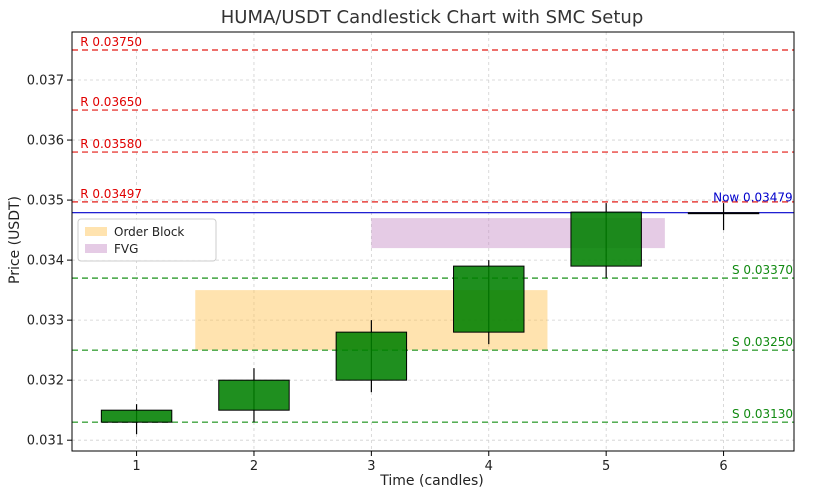 The height and width of the screenshot is (496, 829). What do you see at coordinates (45, 321) in the screenshot?
I see `y-tick-label: 0.033` at bounding box center [45, 321].